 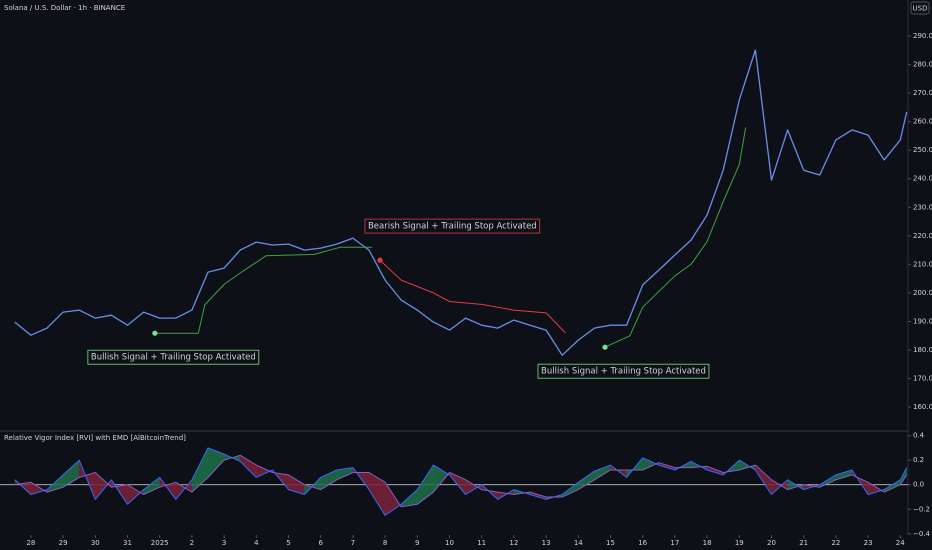 What do you see at coordinates (922, 407) in the screenshot?
I see `y-tick-label: 160.00` at bounding box center [922, 407].